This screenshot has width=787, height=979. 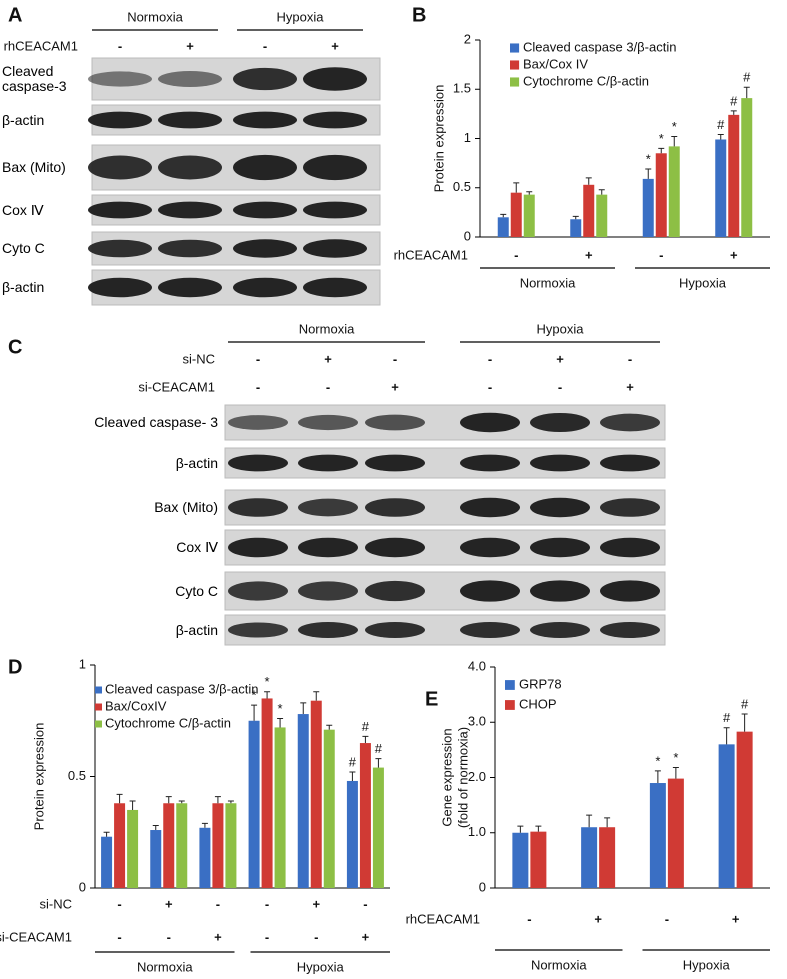 I want to click on legend-label: Cytochrome C/β-actin, so click(x=586, y=80).